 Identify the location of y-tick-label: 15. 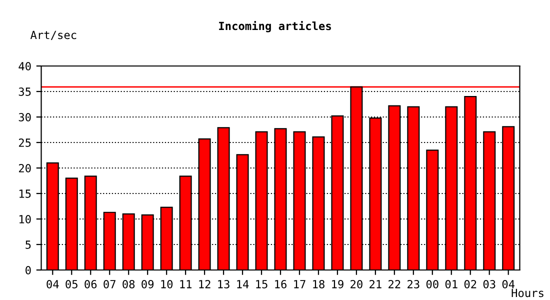
(25, 194).